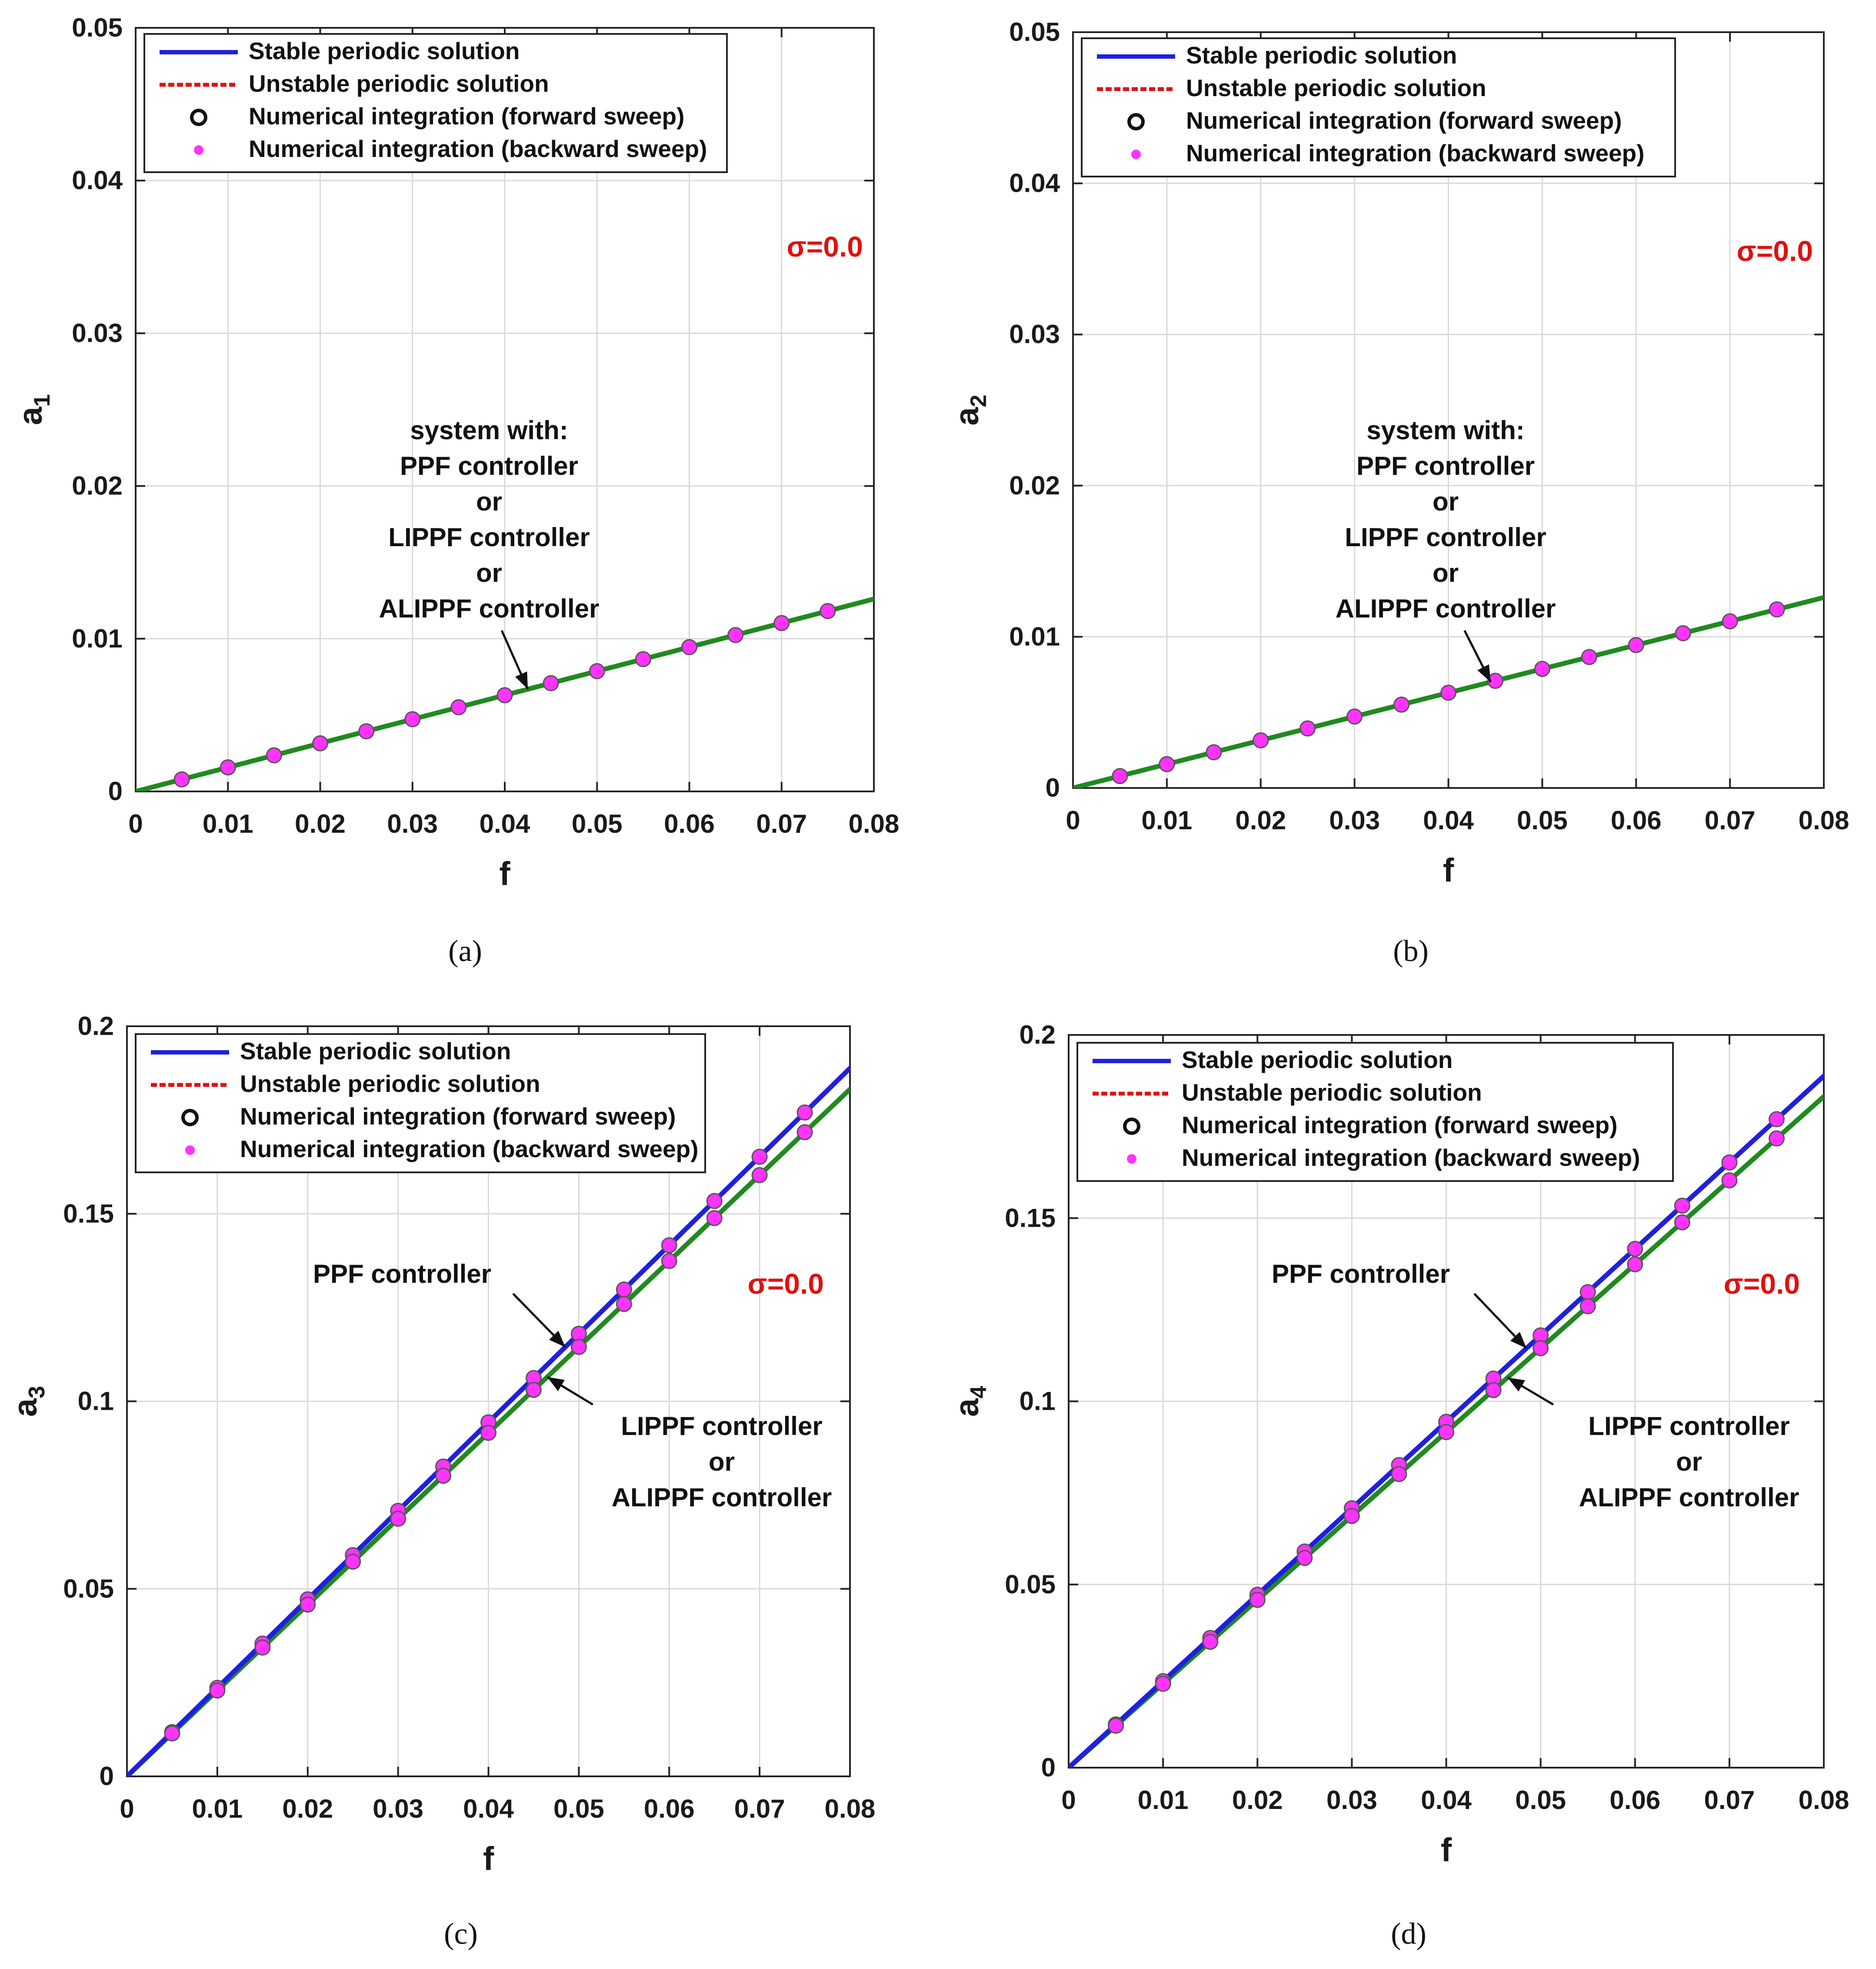  I want to click on y-axis-label: a4, so click(970, 1401).